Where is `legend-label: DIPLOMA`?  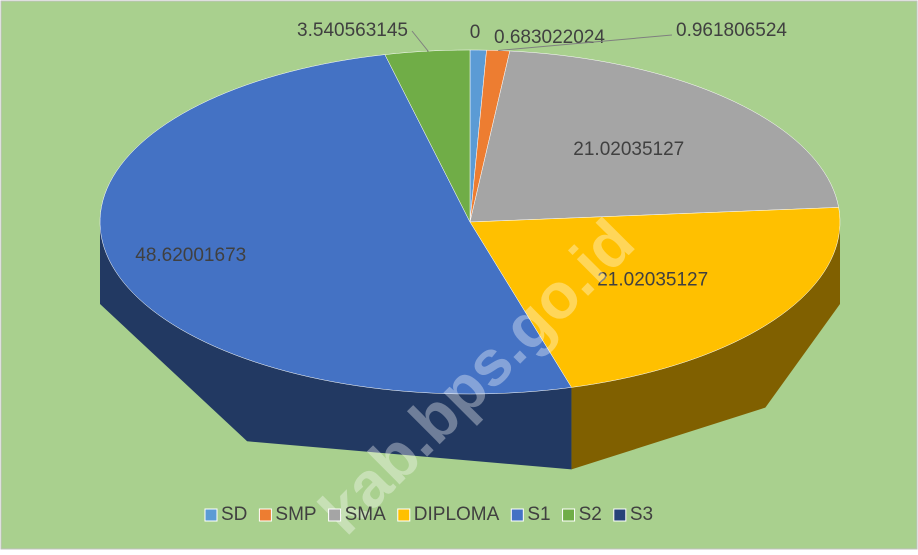
legend-label: DIPLOMA is located at coordinates (457, 514).